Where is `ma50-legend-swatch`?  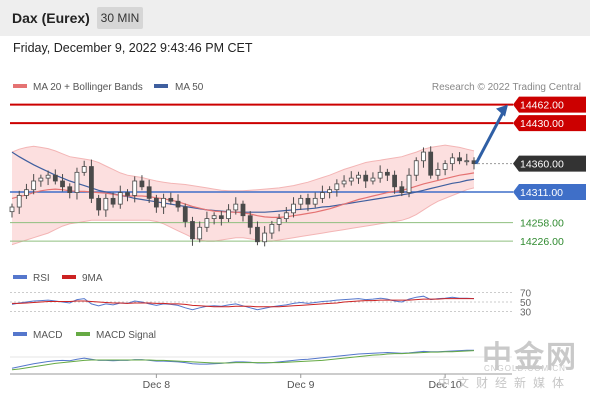 ma50-legend-swatch is located at coordinates (161, 86).